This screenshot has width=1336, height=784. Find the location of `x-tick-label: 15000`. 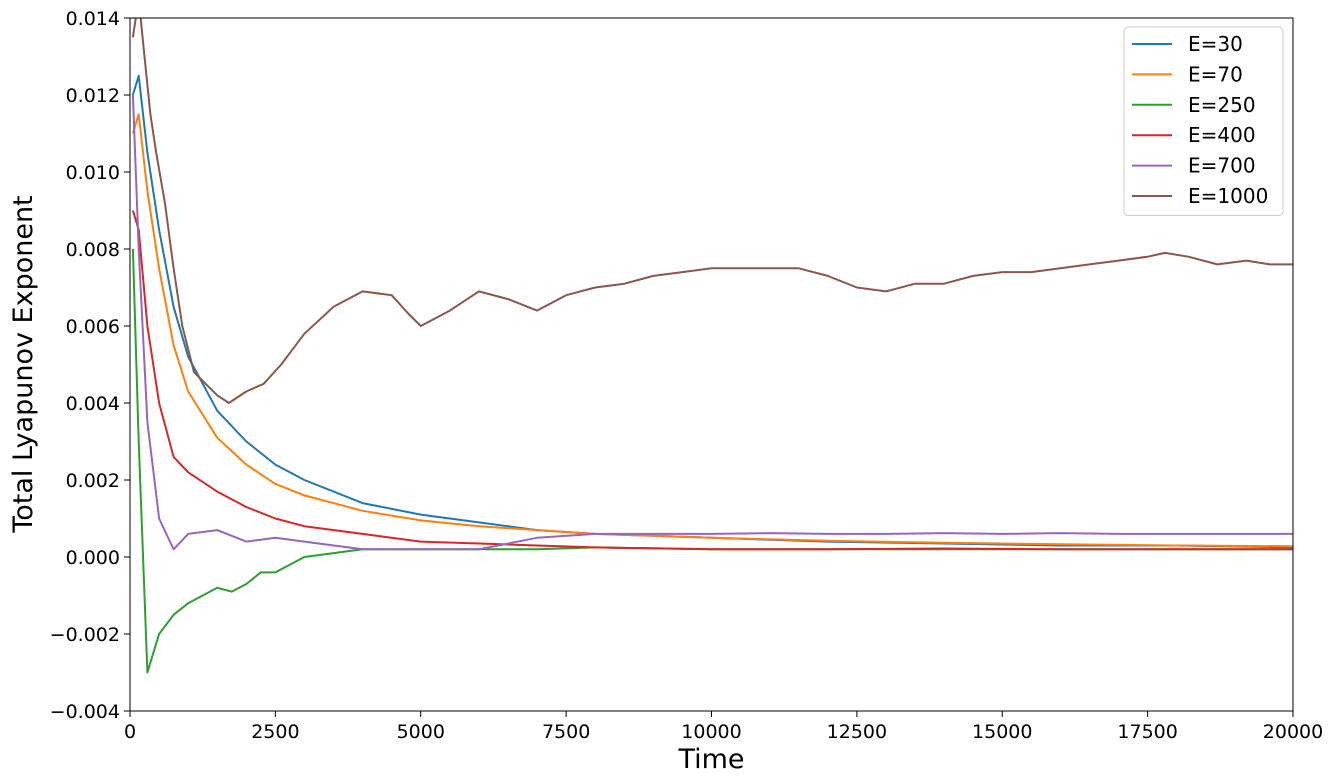

x-tick-label: 15000 is located at coordinates (1002, 732).